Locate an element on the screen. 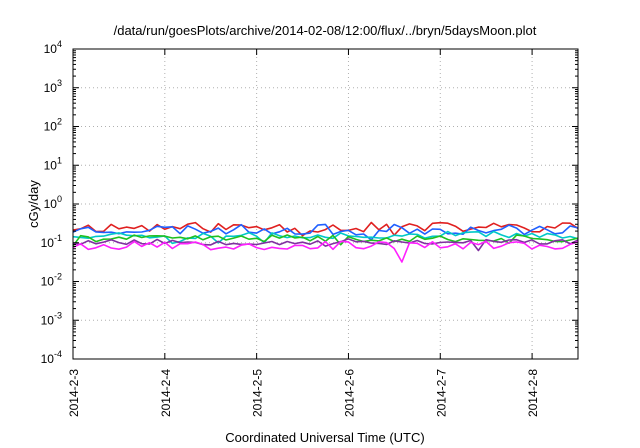 This screenshot has width=640, height=448. x-tick-label: 2014-2-8 is located at coordinates (533, 393).